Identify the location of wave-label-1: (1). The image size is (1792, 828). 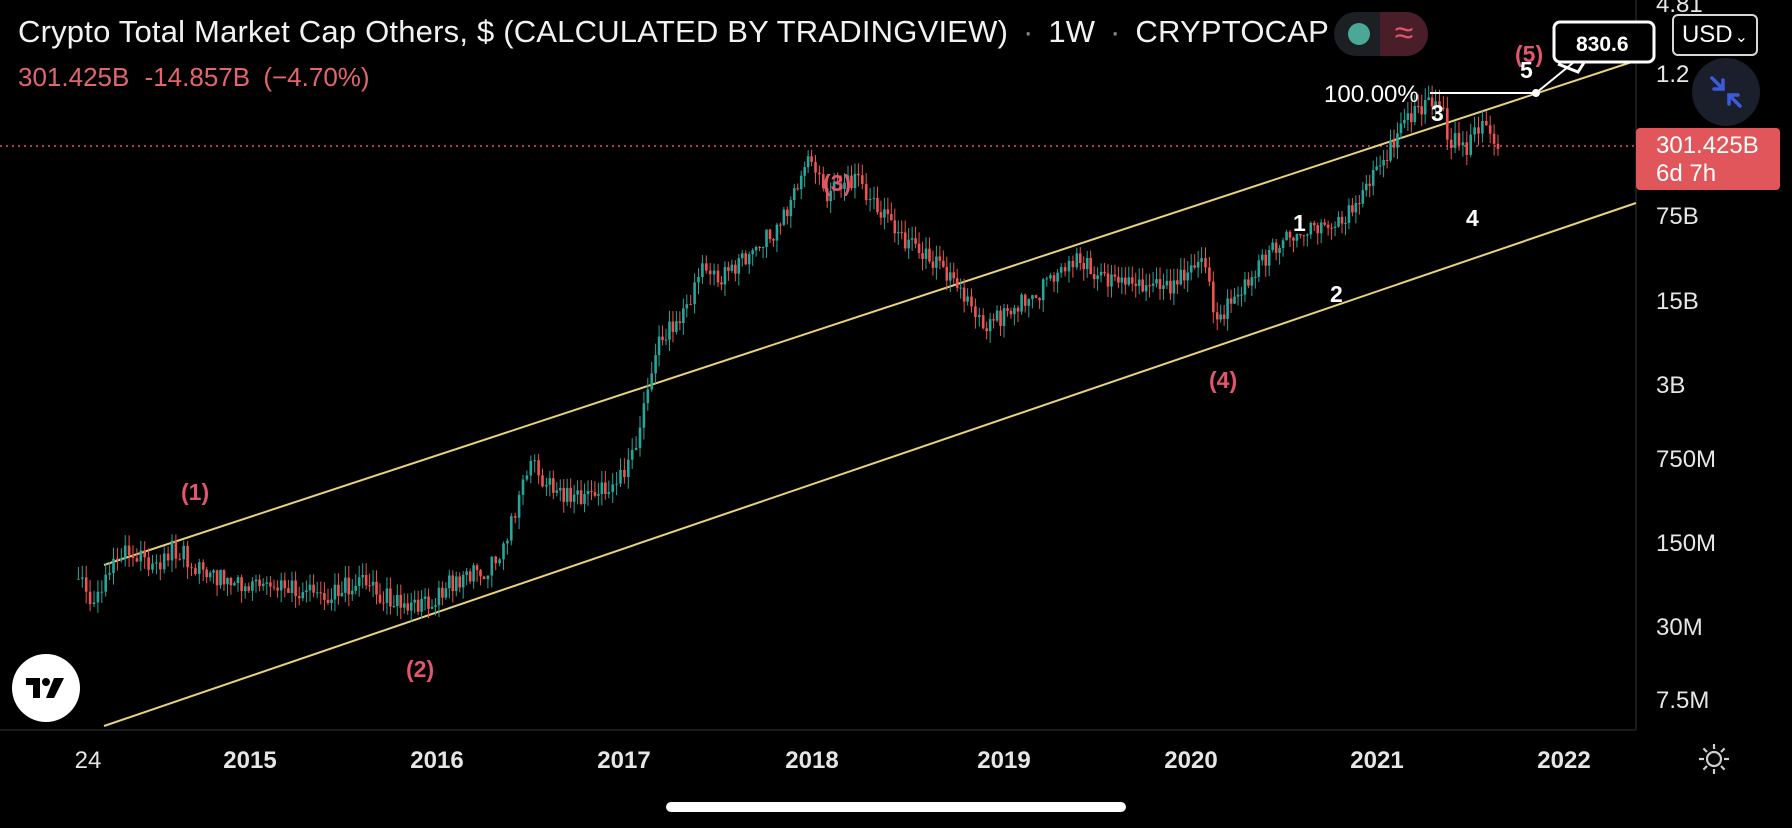
(195, 492).